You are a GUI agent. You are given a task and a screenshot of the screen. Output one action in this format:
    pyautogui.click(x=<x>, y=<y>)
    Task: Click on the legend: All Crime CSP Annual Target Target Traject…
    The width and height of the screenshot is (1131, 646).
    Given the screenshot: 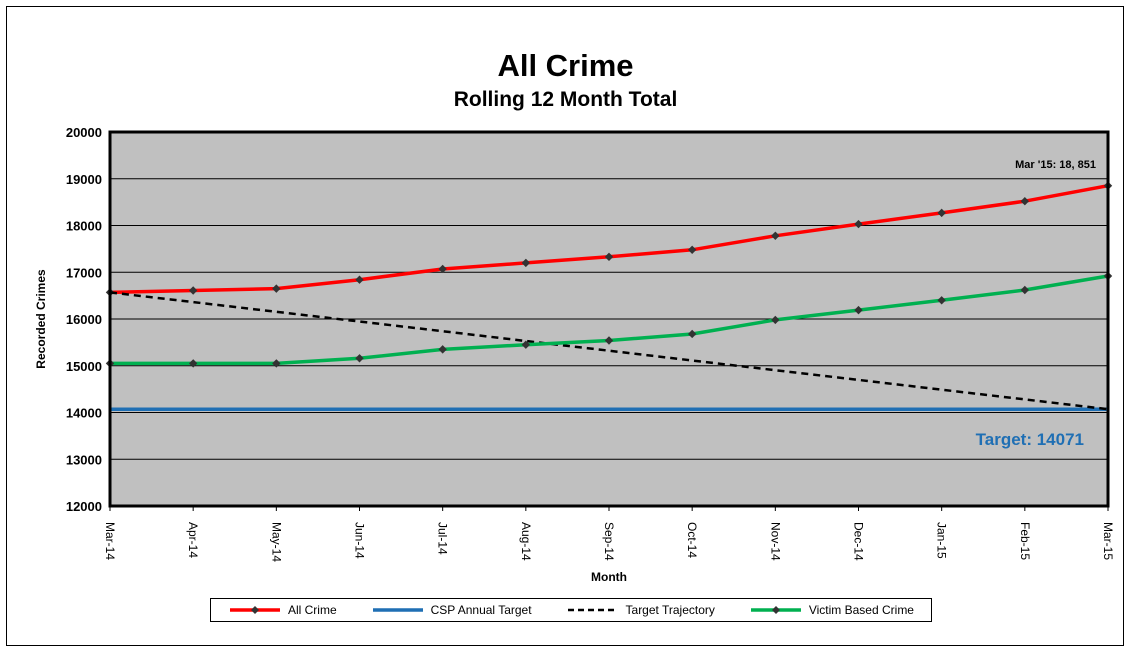 What is the action you would take?
    pyautogui.click(x=571, y=610)
    